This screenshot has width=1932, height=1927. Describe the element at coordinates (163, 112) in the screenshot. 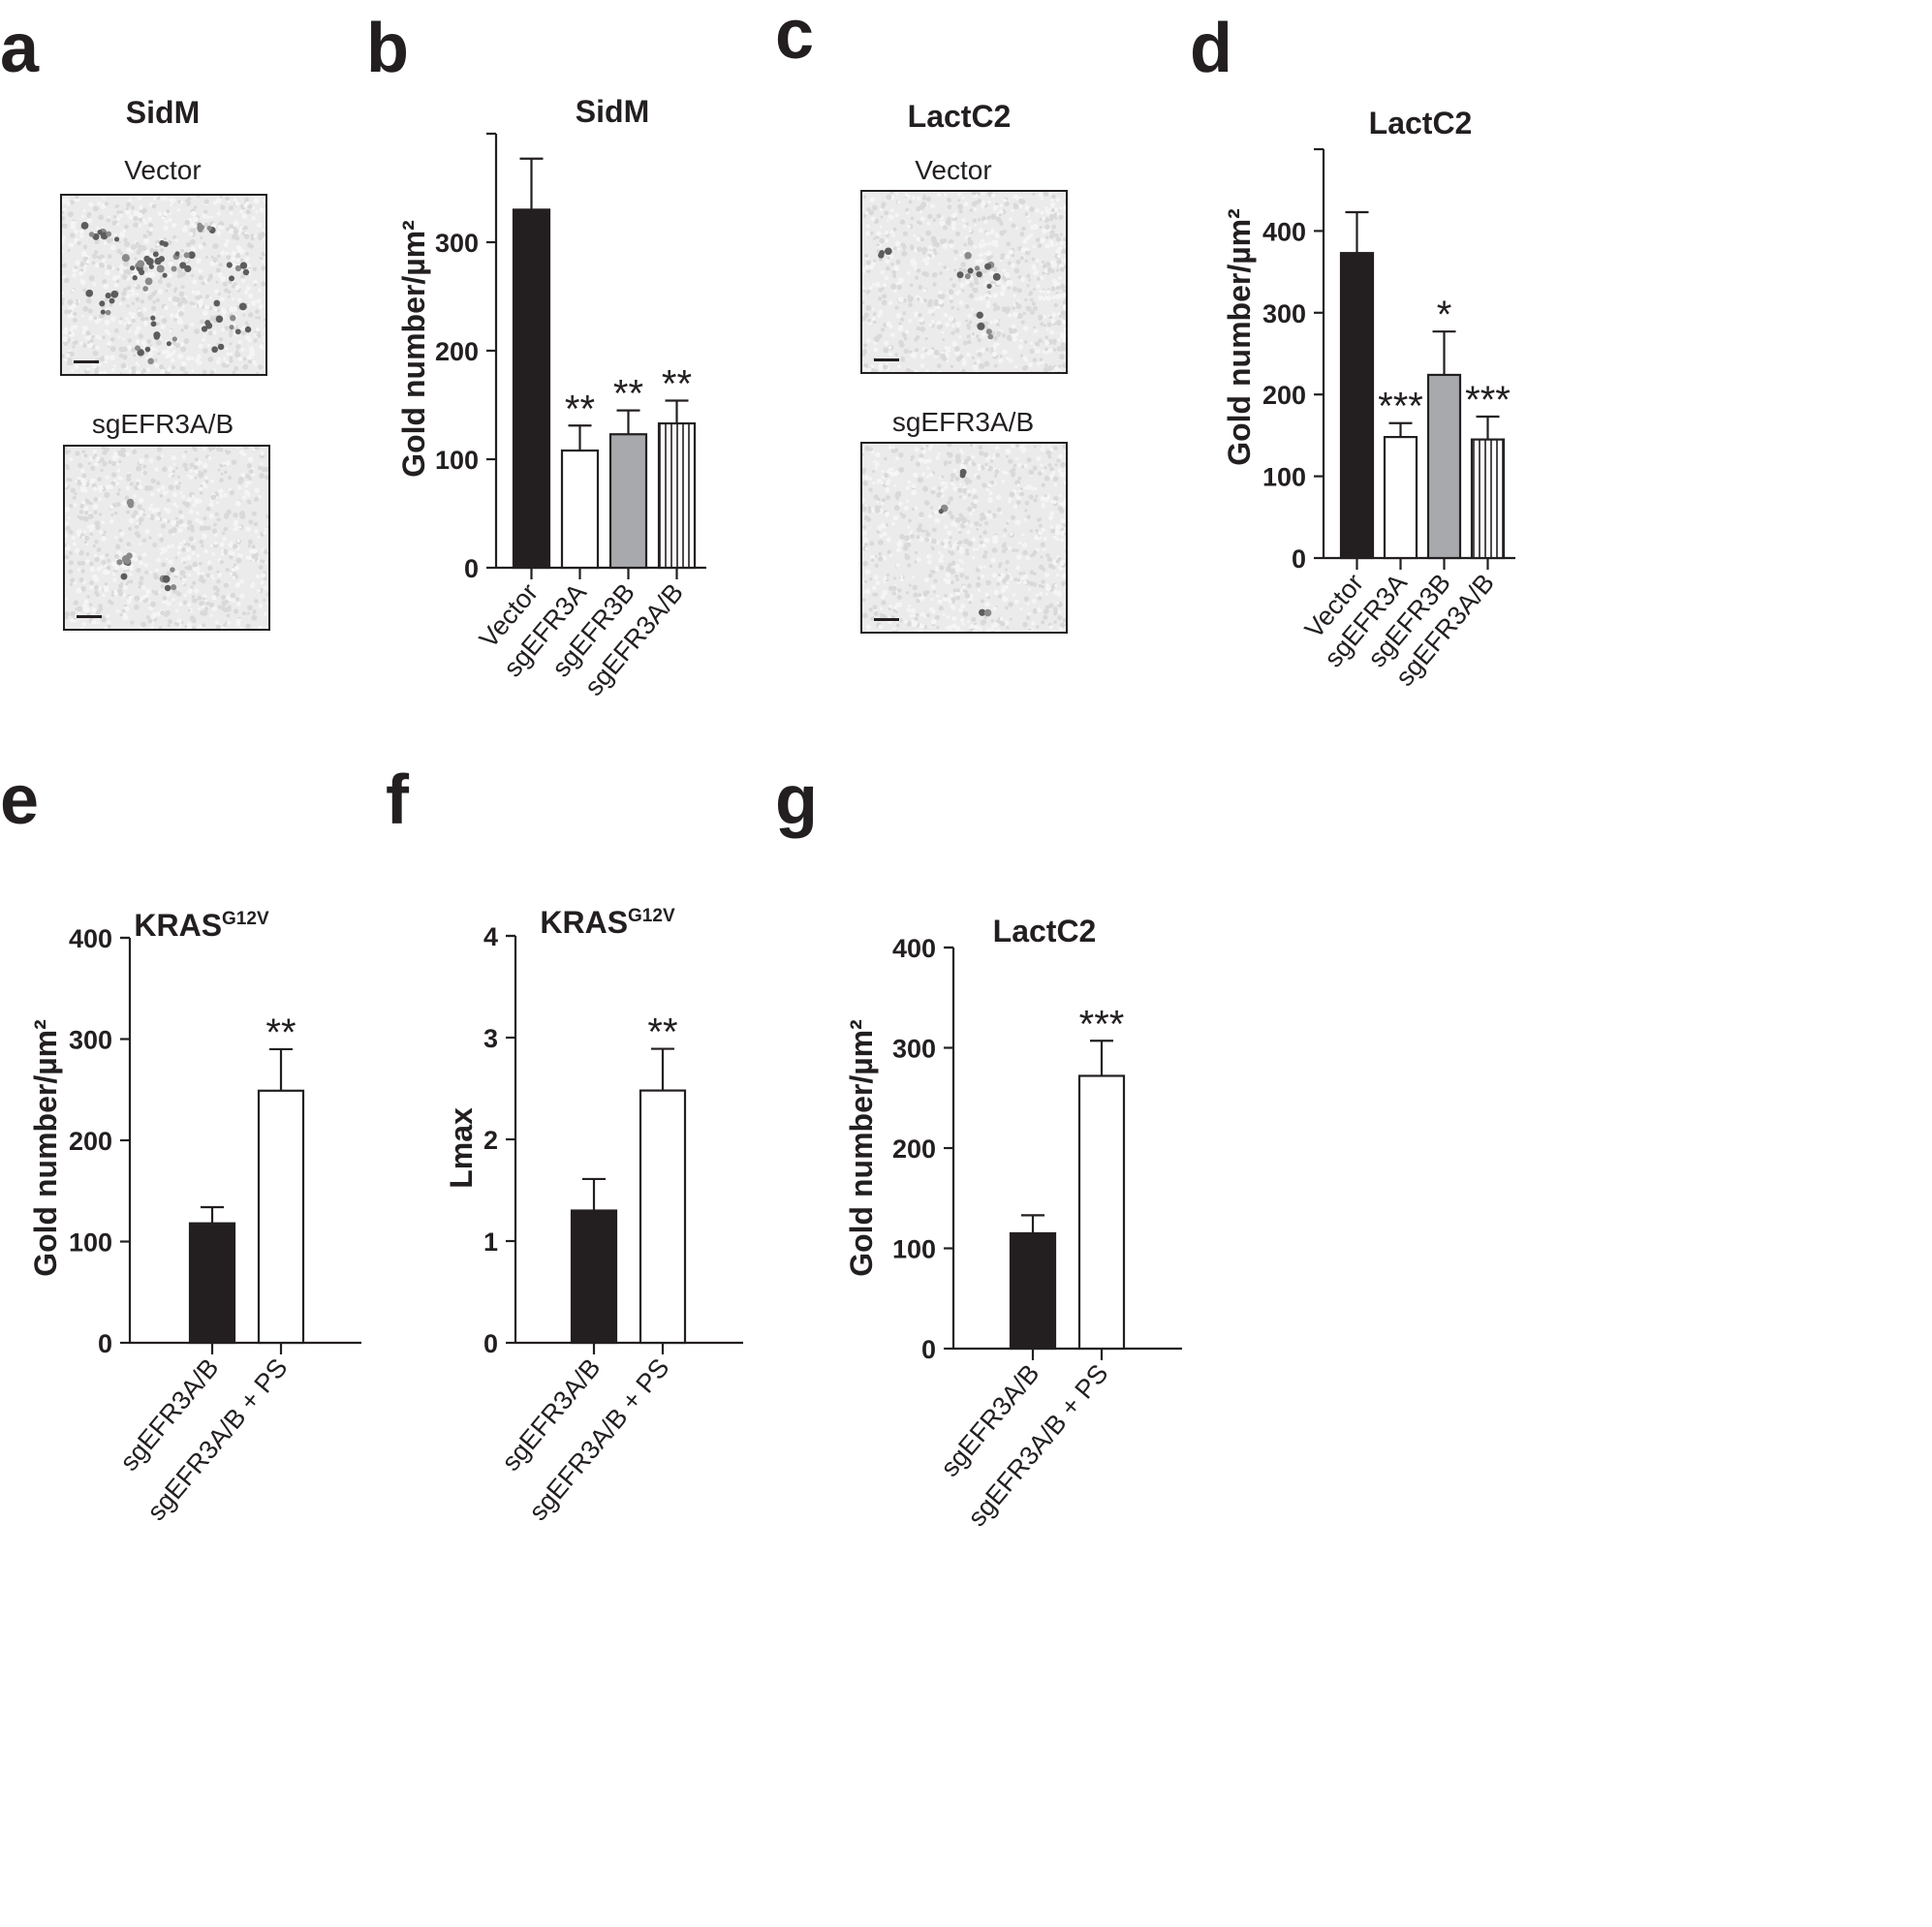

I see `panel-a-title: SidM` at that location.